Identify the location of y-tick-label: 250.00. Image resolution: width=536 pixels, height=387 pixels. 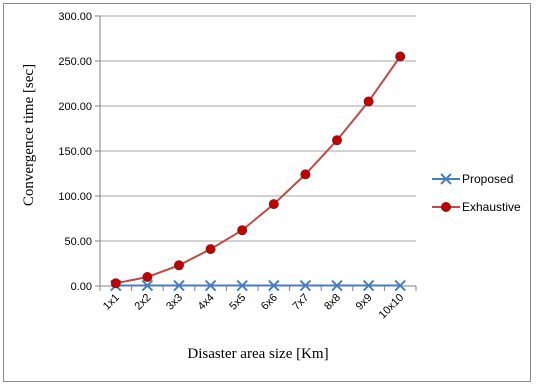
(75, 62).